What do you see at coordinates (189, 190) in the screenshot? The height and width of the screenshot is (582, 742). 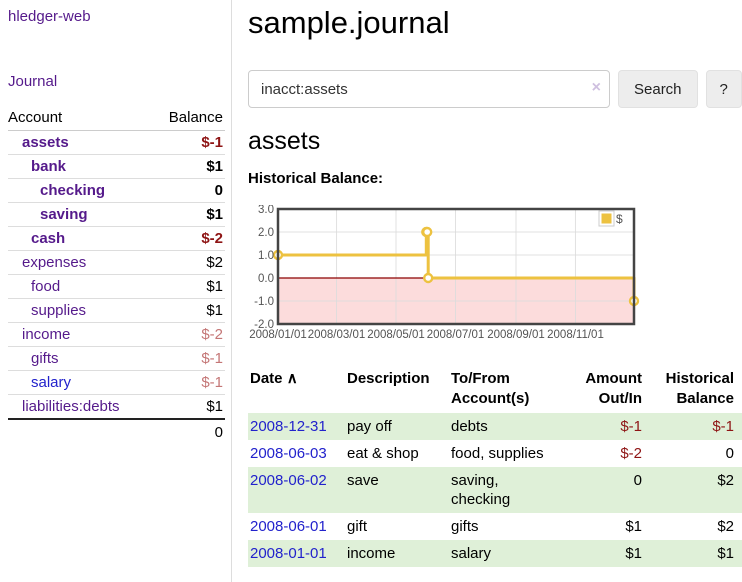 I see `account-balance: 0` at bounding box center [189, 190].